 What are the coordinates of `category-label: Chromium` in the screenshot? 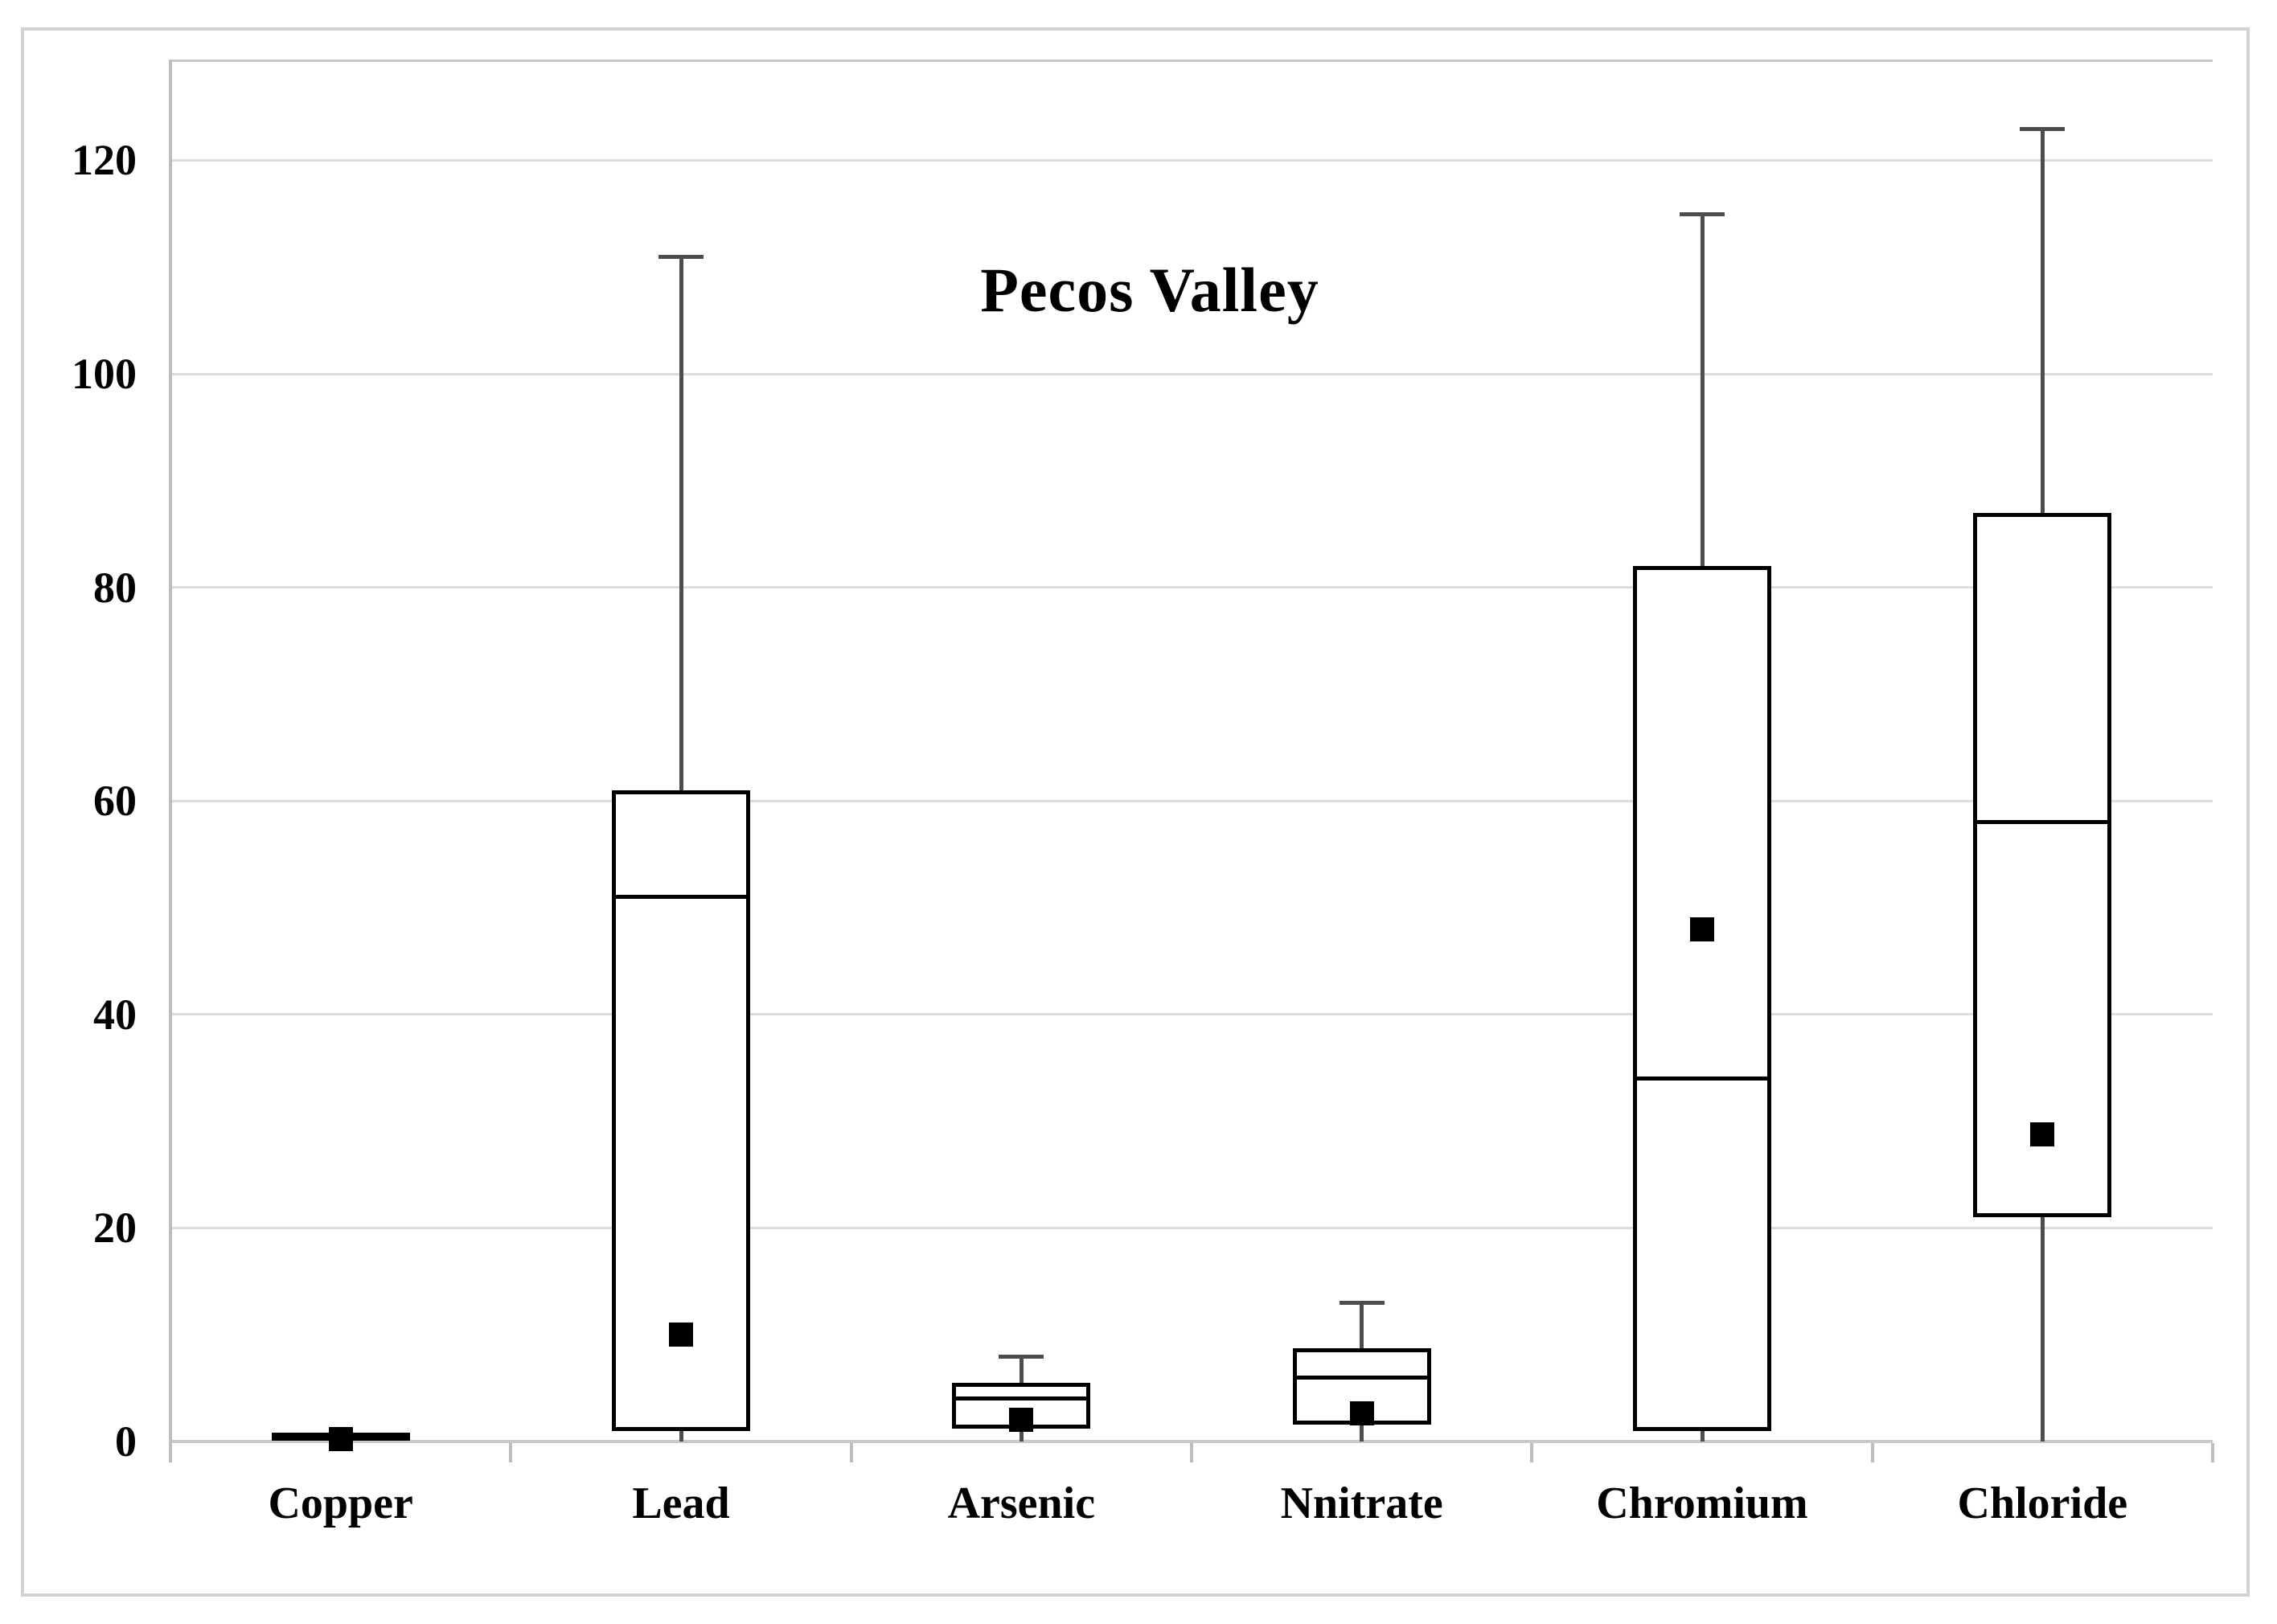 It's located at (1702, 1503).